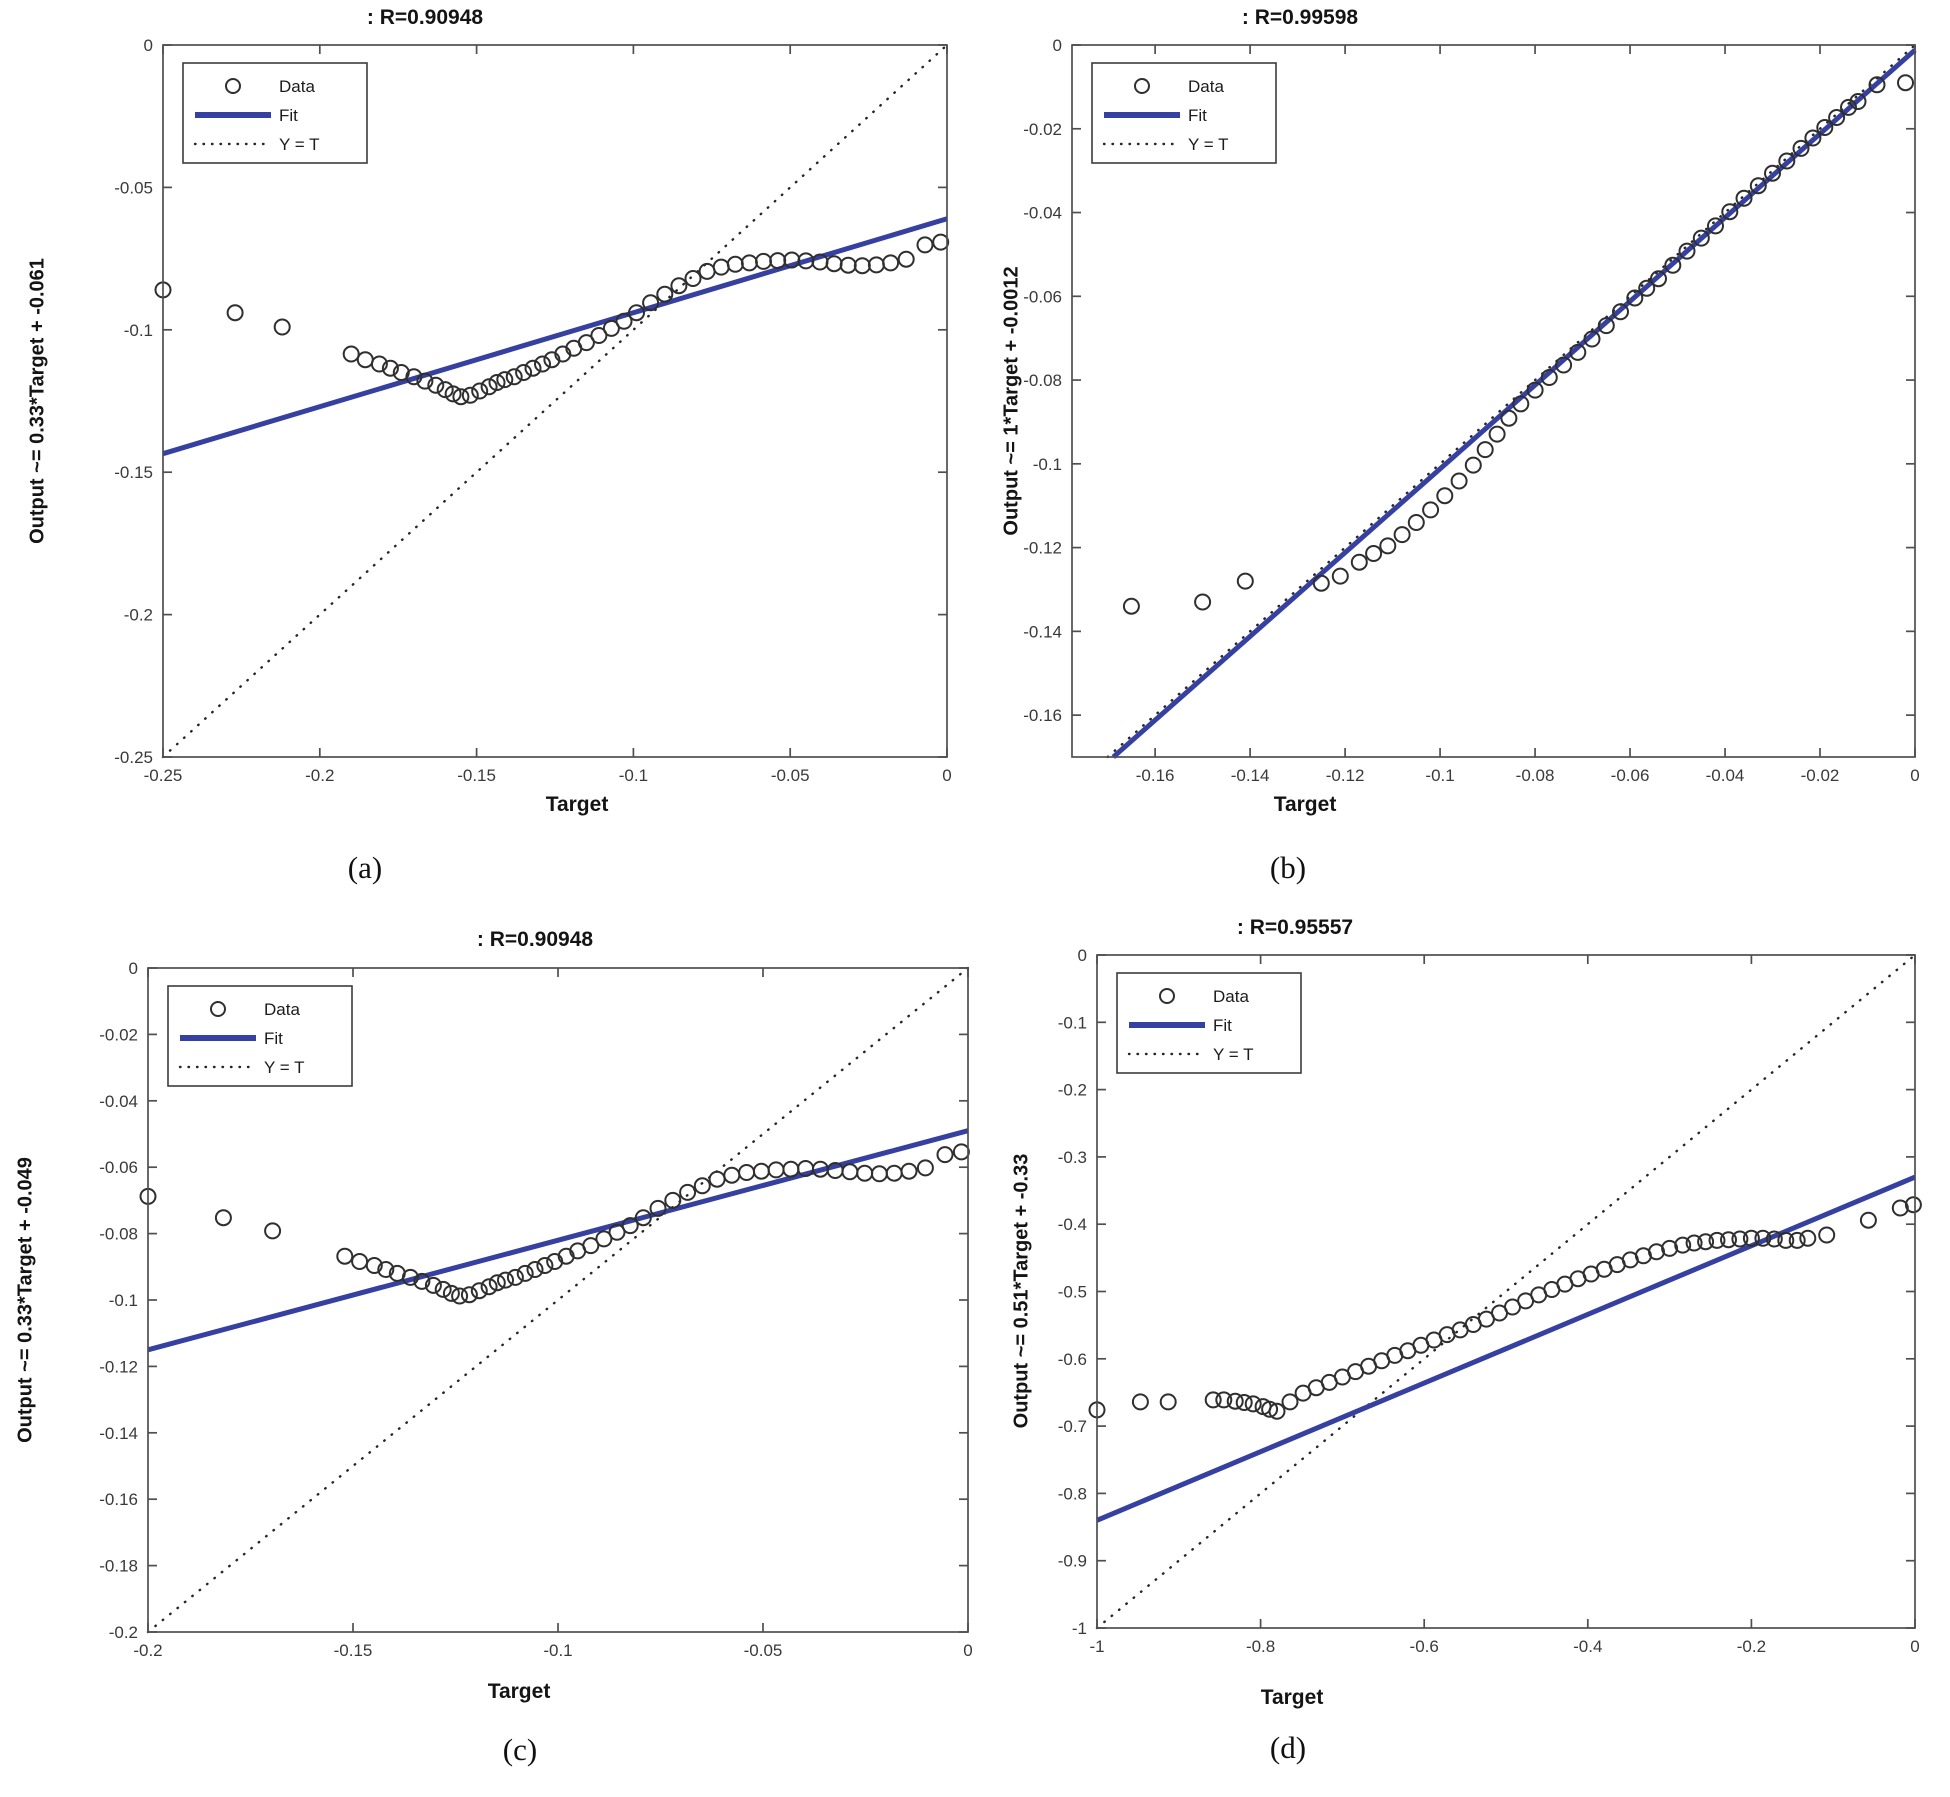 The width and height of the screenshot is (1950, 1797). I want to click on chart-c-caption: (c), so click(520, 1749).